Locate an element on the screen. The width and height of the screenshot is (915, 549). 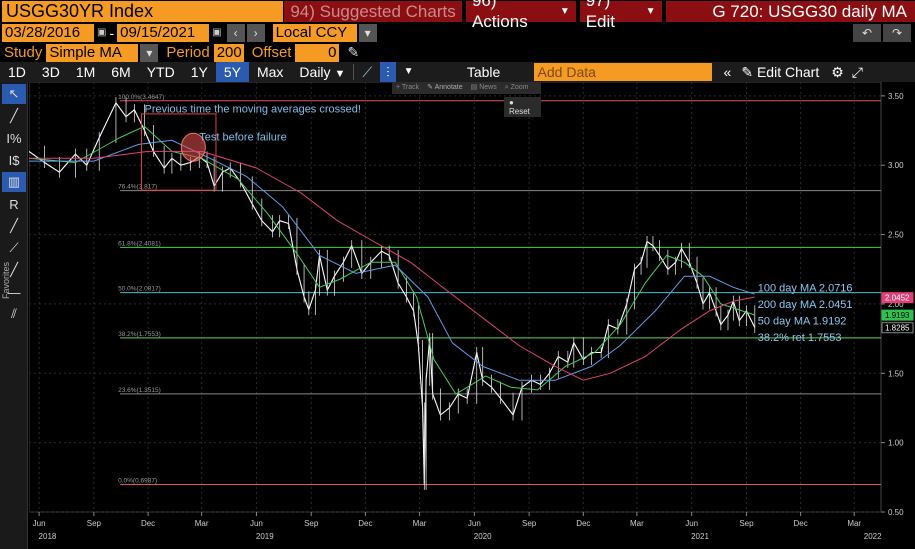
period-5y: 5Y is located at coordinates (232, 72).